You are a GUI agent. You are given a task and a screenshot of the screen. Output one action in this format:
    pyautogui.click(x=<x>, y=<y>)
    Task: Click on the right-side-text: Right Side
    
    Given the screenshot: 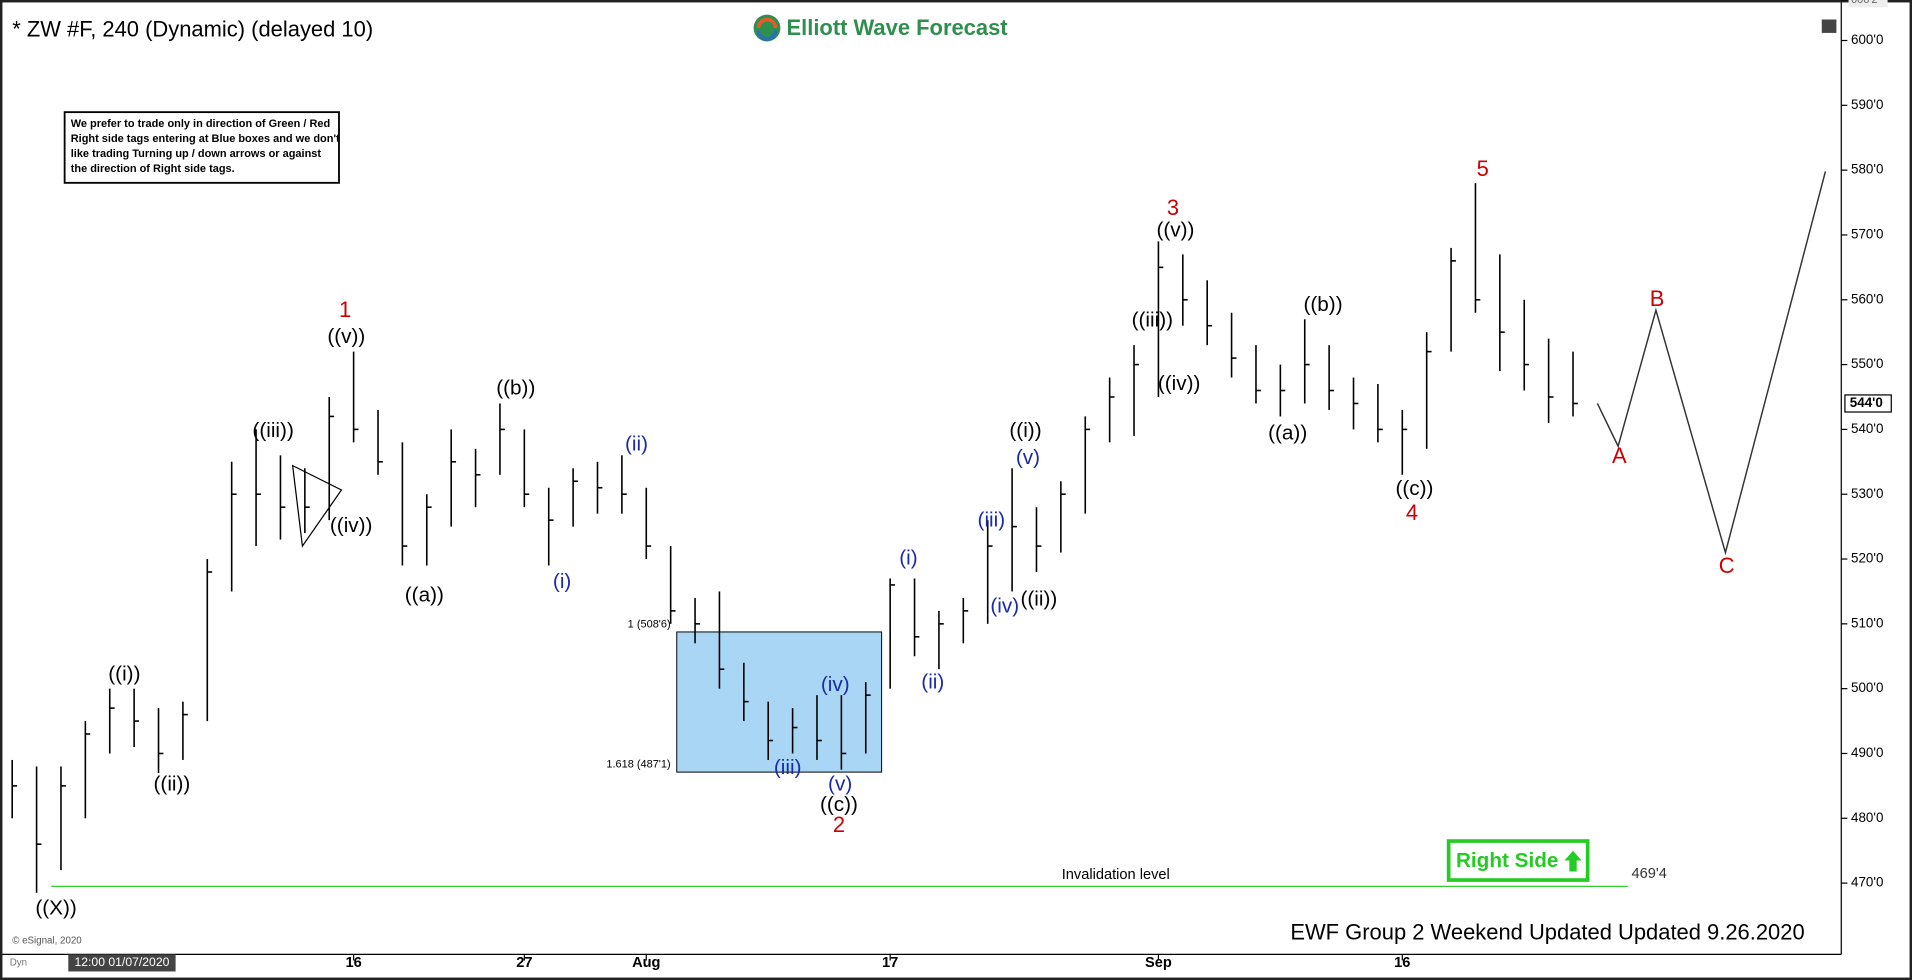 What is the action you would take?
    pyautogui.click(x=1507, y=860)
    